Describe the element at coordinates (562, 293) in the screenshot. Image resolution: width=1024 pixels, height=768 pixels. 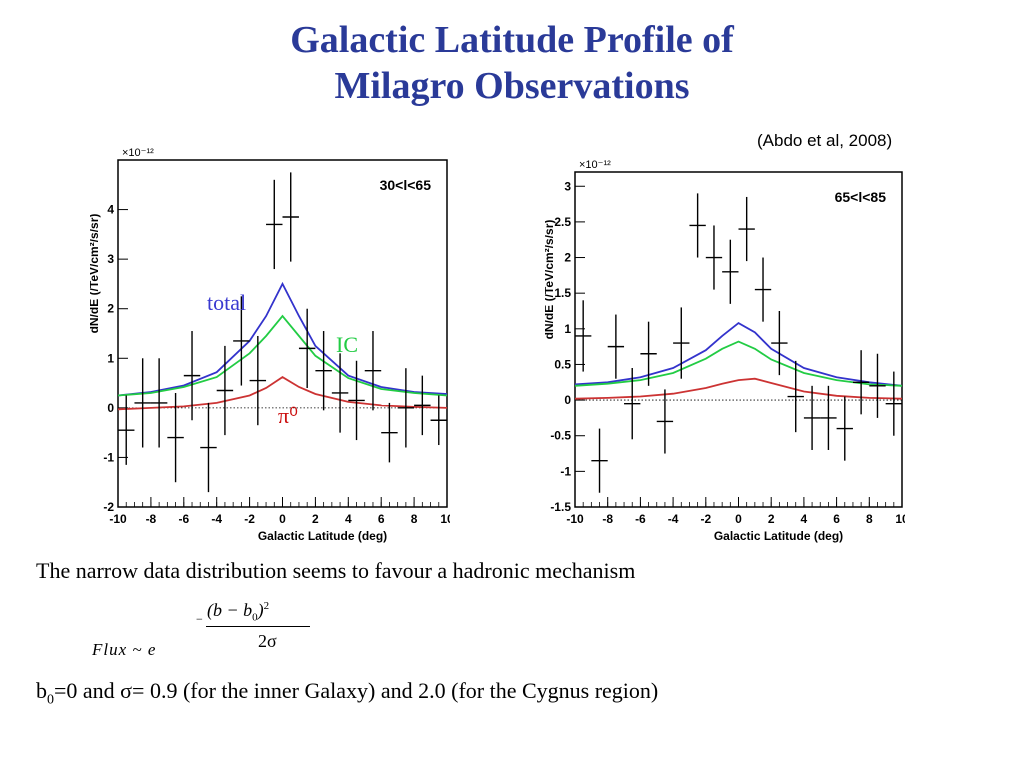
I see `y-tick-label: 1.5` at that location.